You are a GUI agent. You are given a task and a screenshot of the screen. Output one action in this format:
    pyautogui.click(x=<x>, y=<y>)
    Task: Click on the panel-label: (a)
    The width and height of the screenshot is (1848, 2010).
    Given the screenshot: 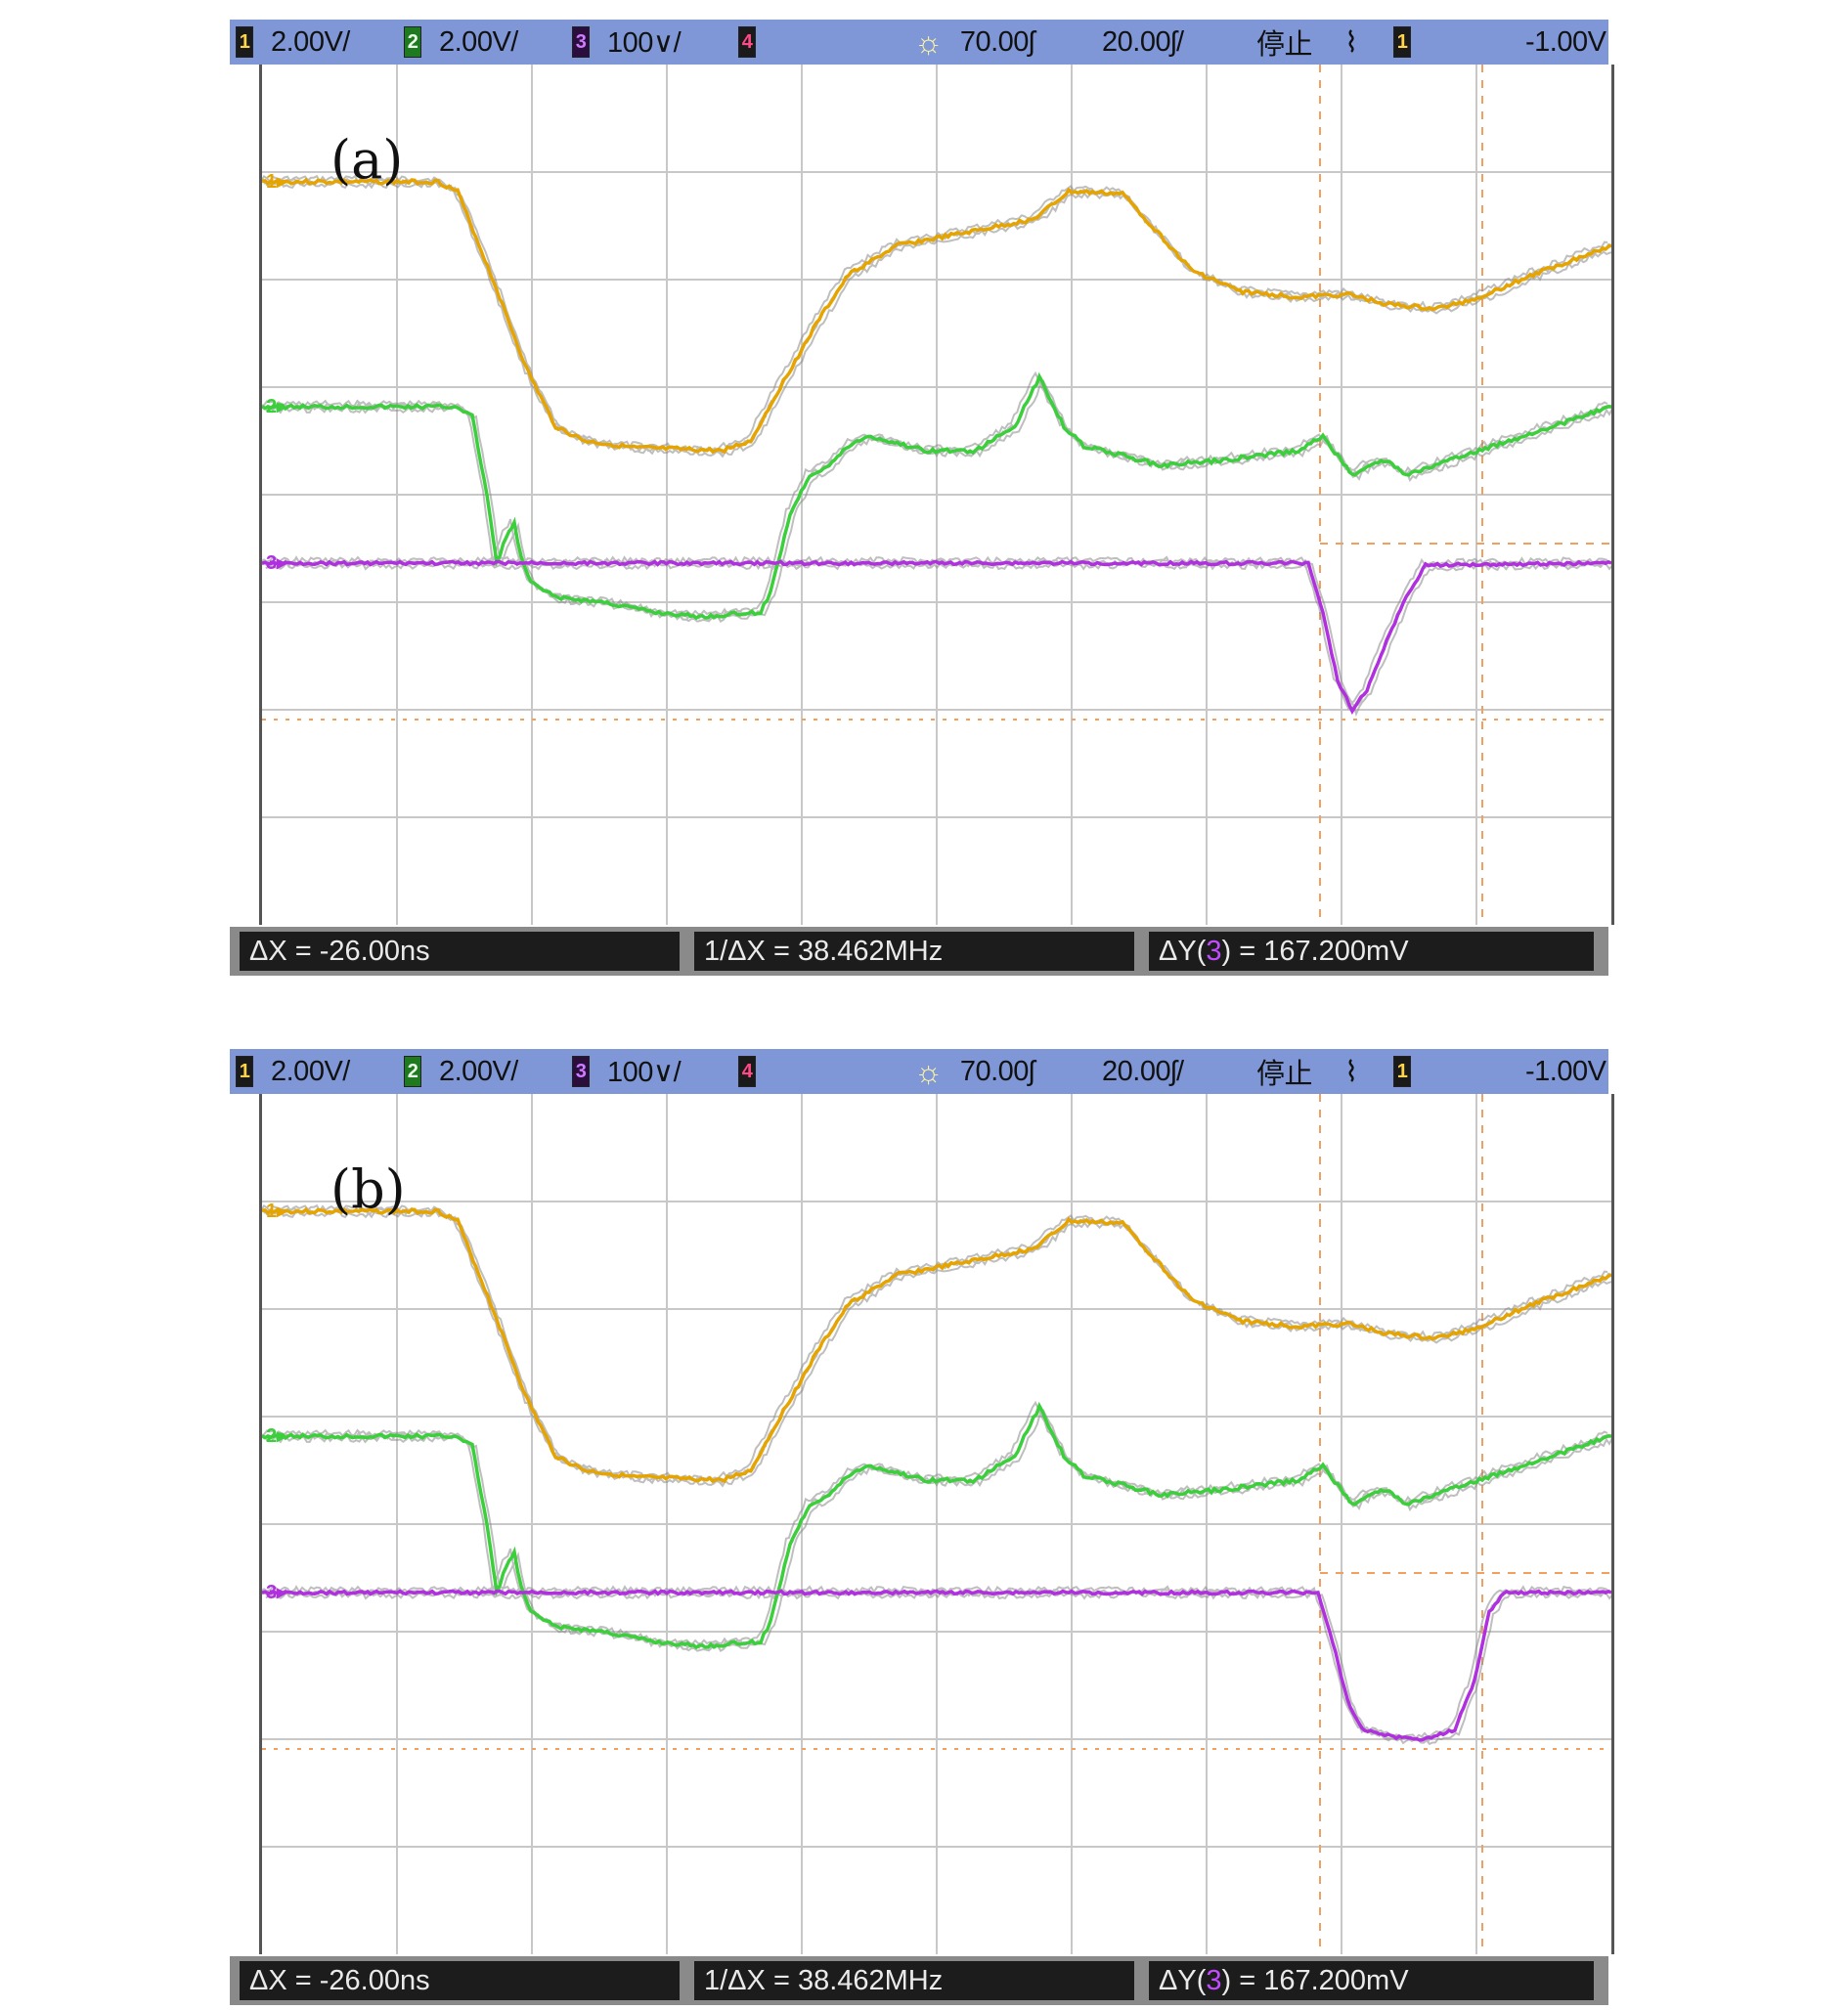 What is the action you would take?
    pyautogui.click(x=367, y=160)
    